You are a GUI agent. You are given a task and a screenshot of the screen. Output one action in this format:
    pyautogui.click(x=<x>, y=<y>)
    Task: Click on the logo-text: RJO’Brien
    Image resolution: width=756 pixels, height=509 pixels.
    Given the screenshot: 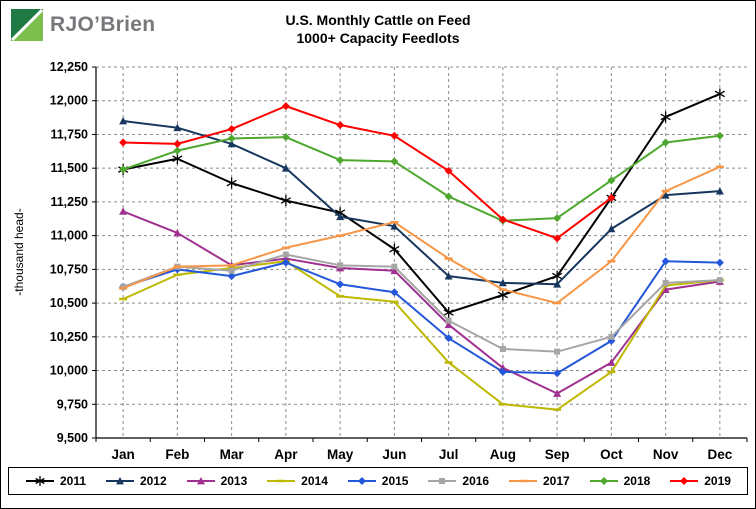 What is the action you would take?
    pyautogui.click(x=103, y=24)
    